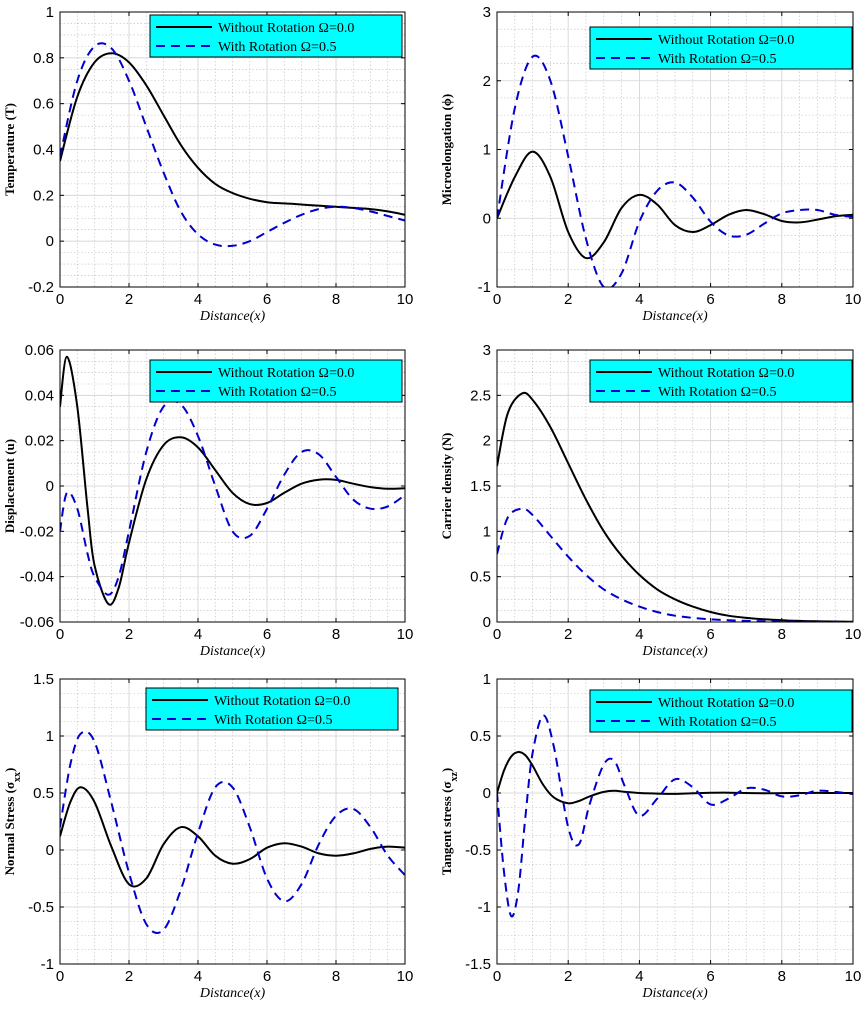 This screenshot has width=865, height=1009. Describe the element at coordinates (39, 441) in the screenshot. I see `y-tick-label: 0.02` at that location.